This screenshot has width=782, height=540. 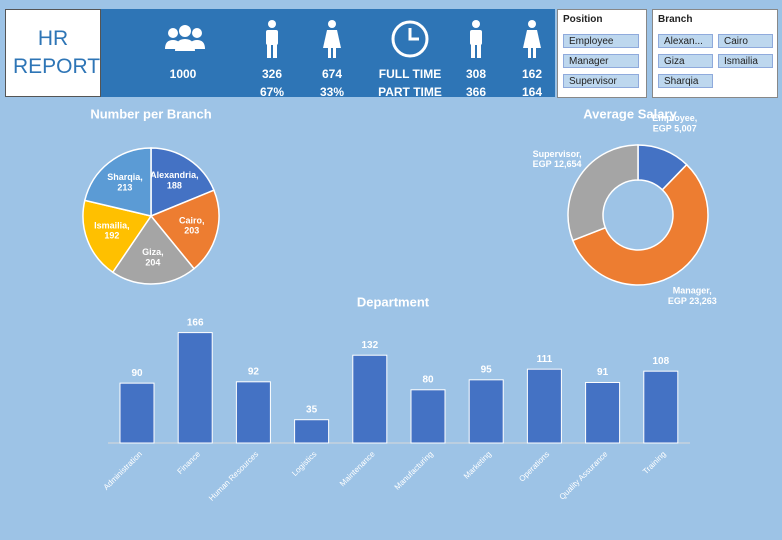 I want to click on slicer-item: Sharqia, so click(x=685, y=81).